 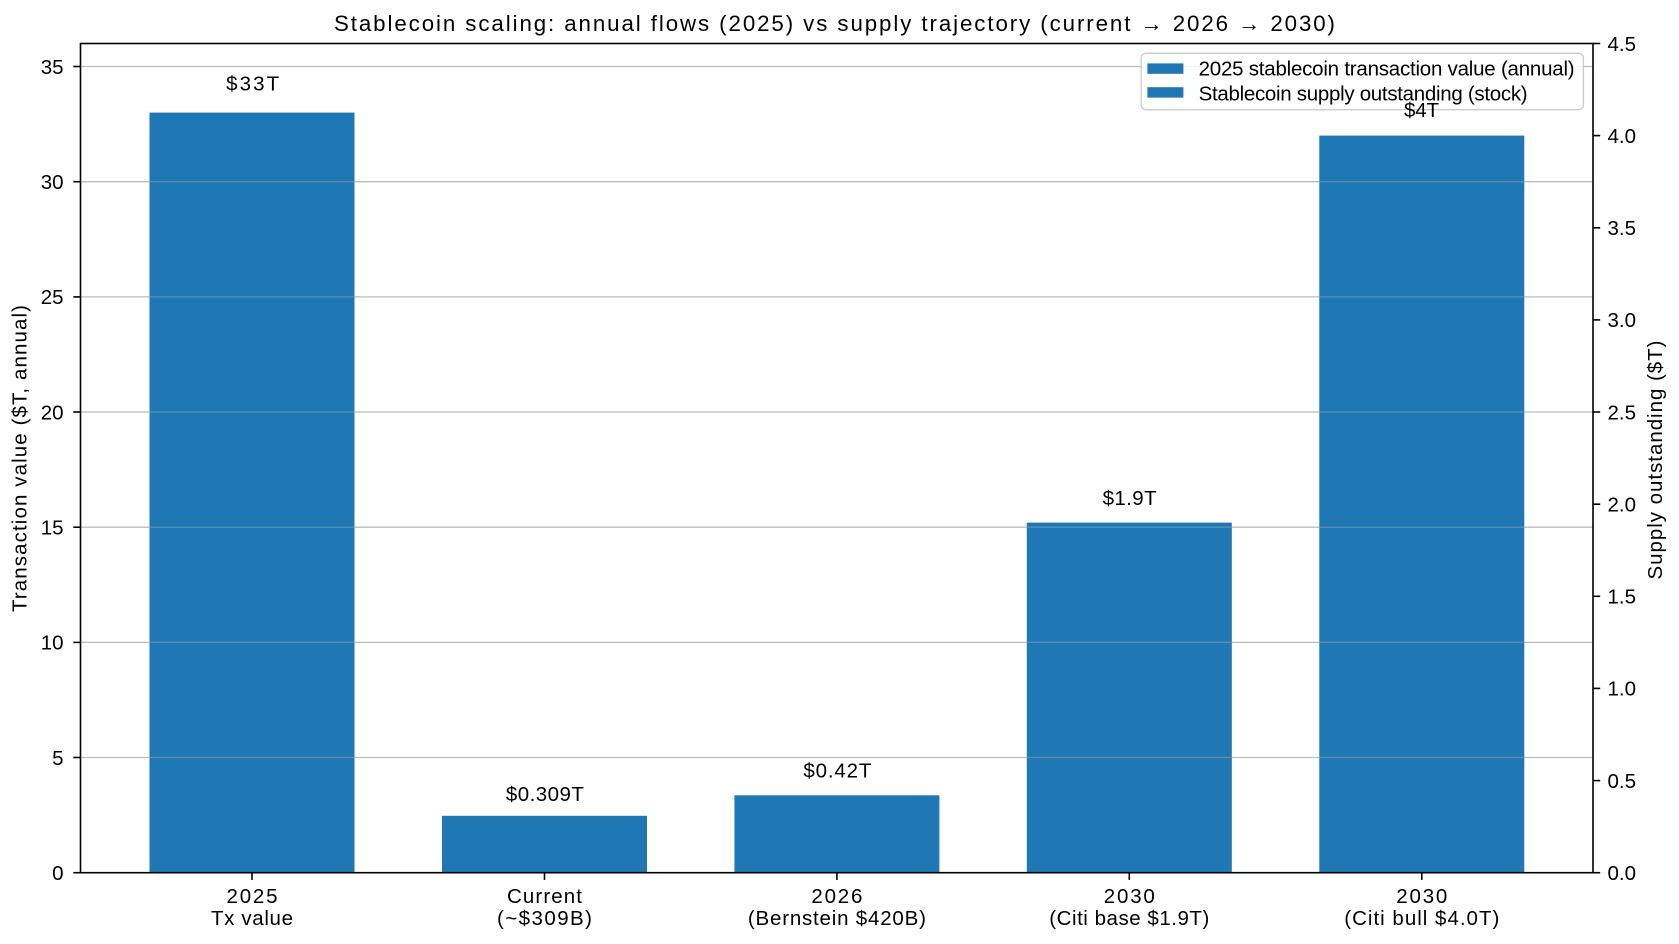 I want to click on svg-text: 0, so click(x=57, y=873).